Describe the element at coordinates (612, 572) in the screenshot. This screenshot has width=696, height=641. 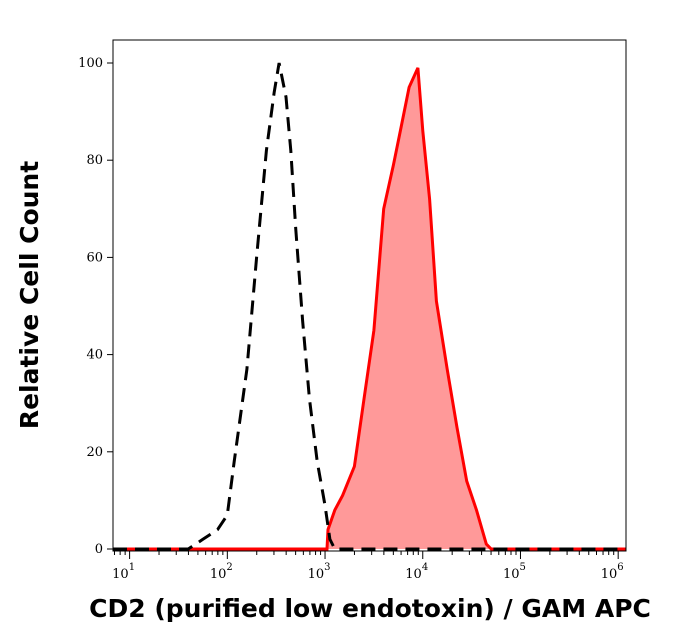
I see `x-tick-label: 10⁶` at that location.